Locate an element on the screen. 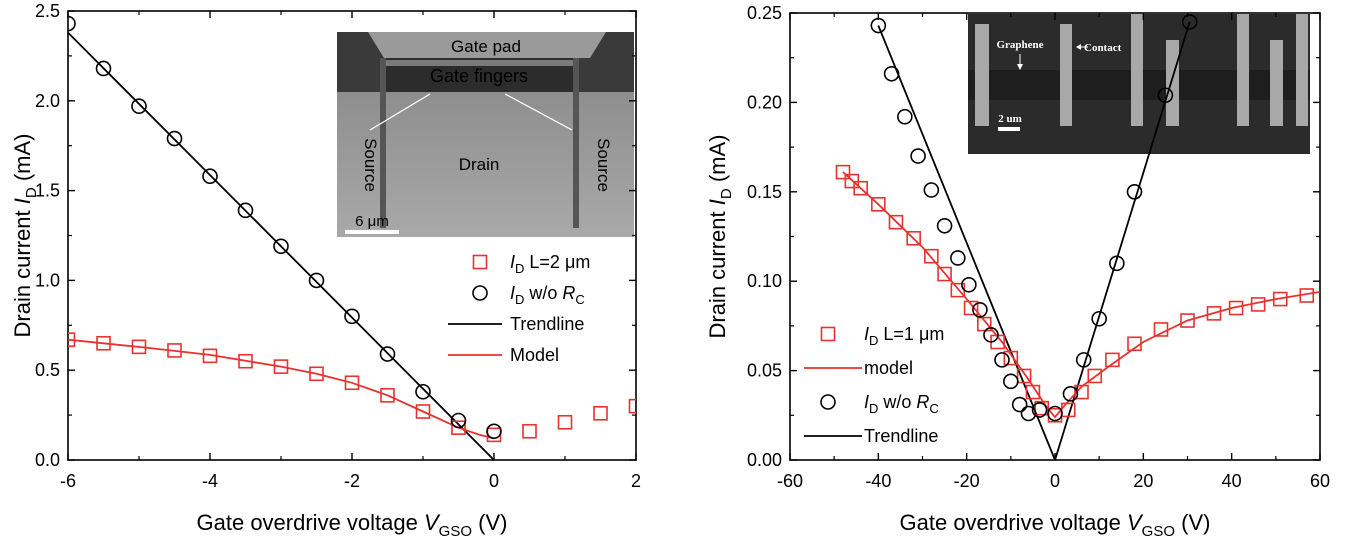 This screenshot has height=549, width=1356. x-tick-label: -40 is located at coordinates (878, 481).